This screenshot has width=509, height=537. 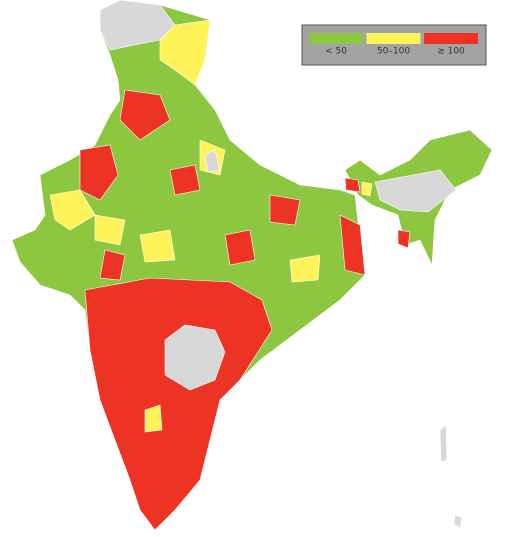 What do you see at coordinates (451, 476) in the screenshot?
I see `islands` at bounding box center [451, 476].